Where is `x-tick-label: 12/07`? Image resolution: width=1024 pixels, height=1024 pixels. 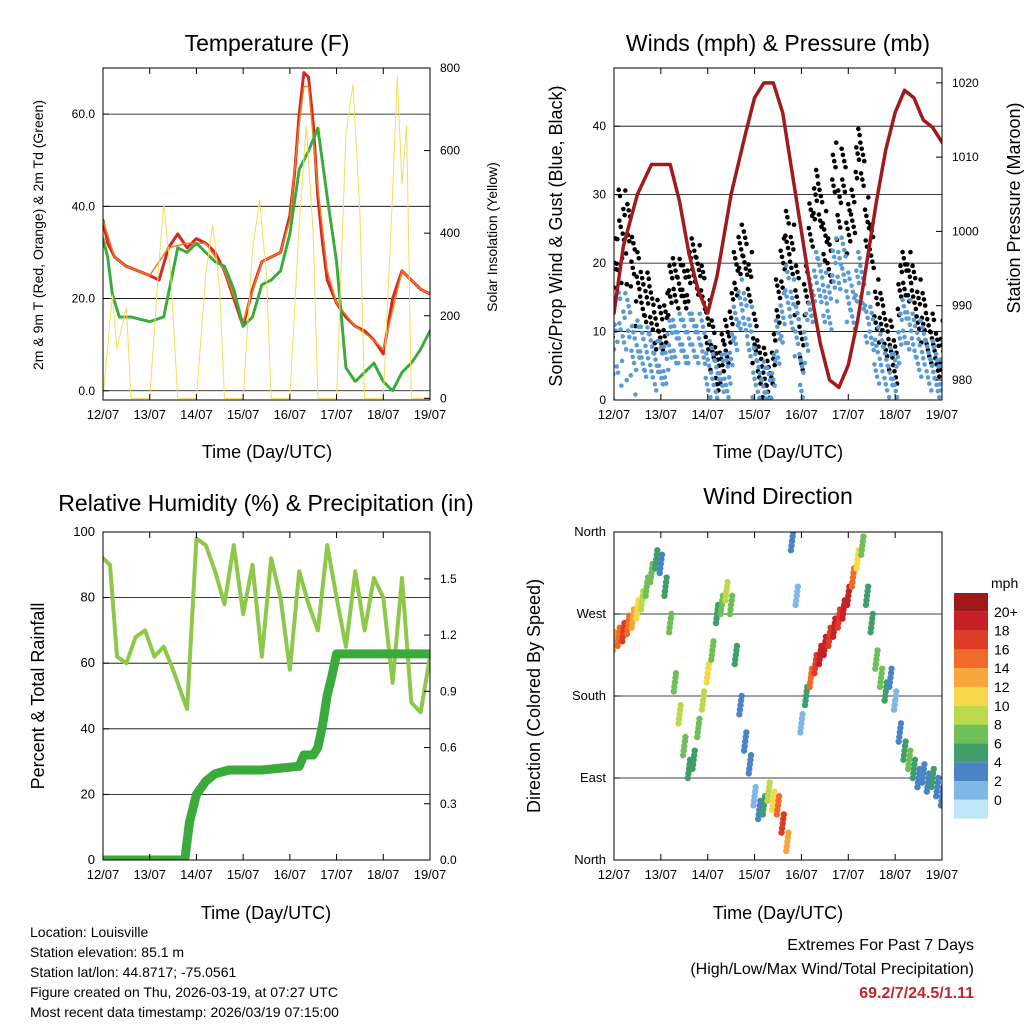 x-tick-label: 12/07 is located at coordinates (614, 414).